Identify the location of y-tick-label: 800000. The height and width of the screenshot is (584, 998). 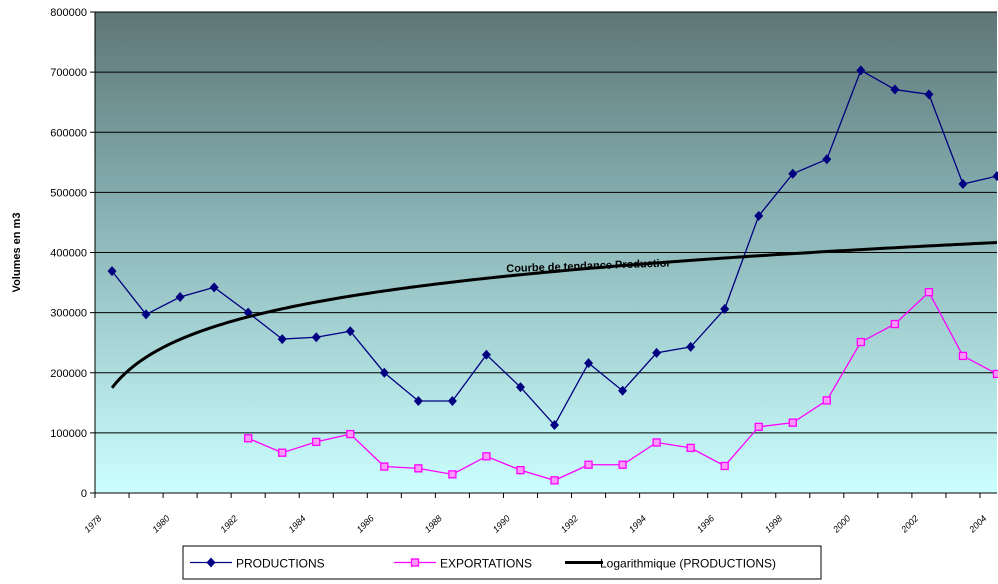
(68, 13).